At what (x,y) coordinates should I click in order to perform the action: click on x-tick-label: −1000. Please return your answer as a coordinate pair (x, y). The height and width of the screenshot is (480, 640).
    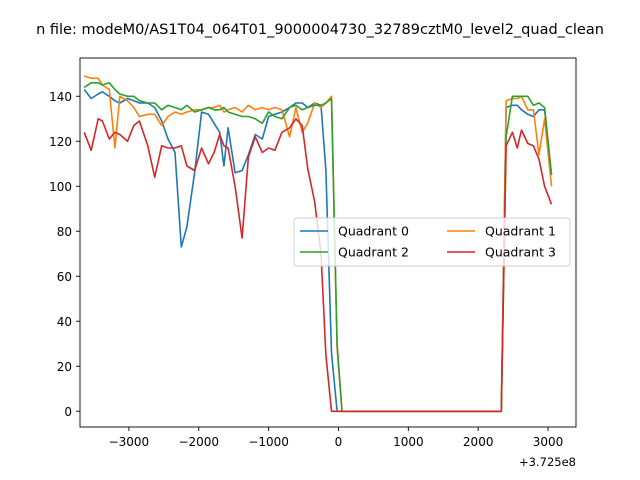
    Looking at the image, I should click on (268, 442).